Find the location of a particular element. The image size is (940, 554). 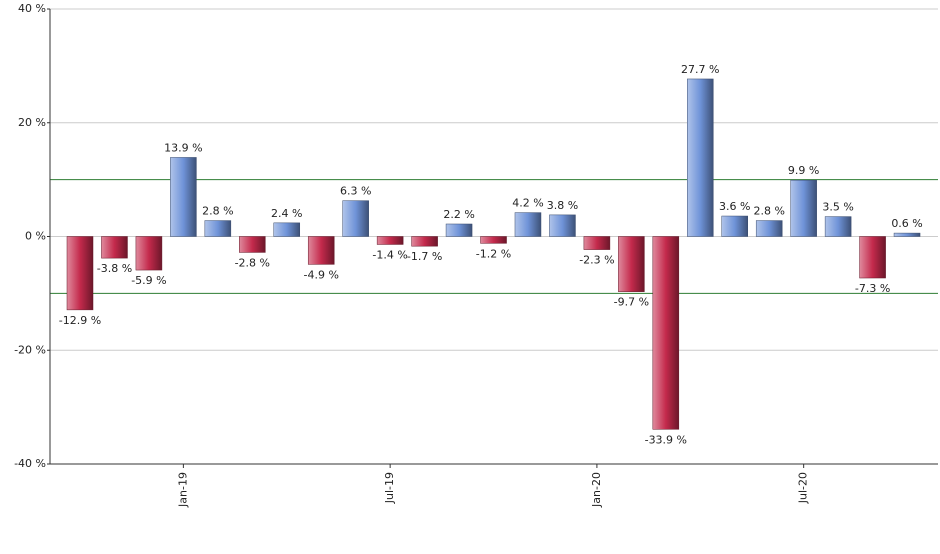

value-label: 4.2 % is located at coordinates (527, 203).